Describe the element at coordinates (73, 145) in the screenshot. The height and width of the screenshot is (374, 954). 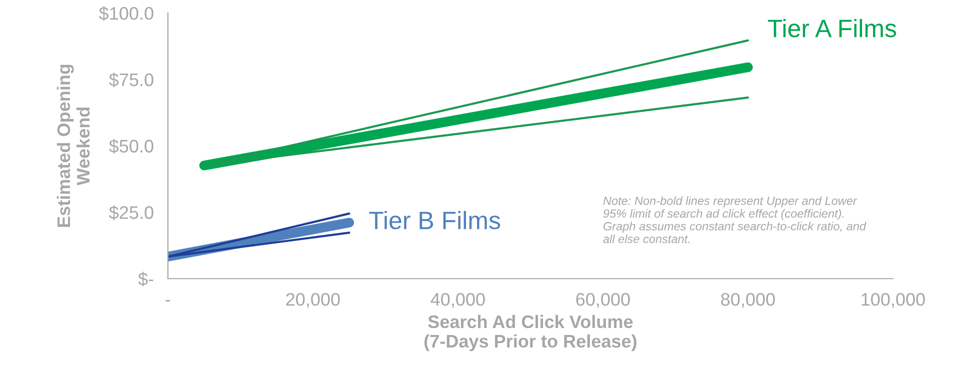
I see `y-axis-title: Estimated Opening Weekend` at that location.